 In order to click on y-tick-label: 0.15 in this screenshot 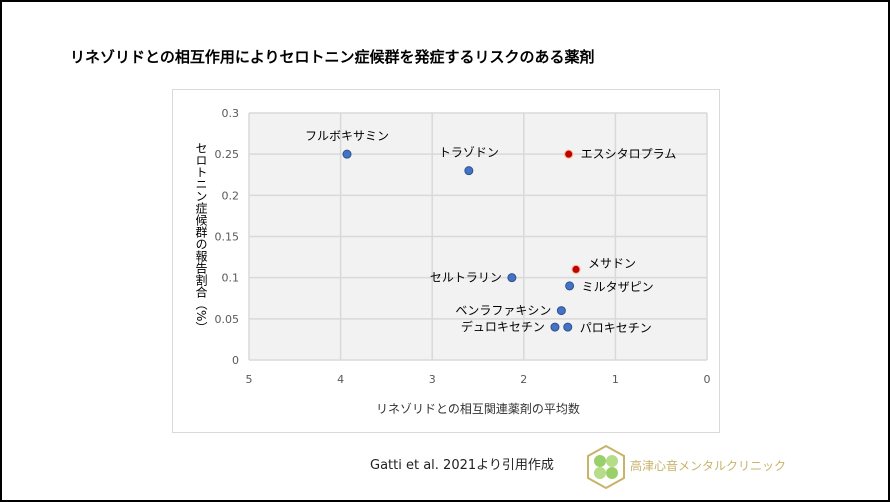, I will do `click(227, 237)`.